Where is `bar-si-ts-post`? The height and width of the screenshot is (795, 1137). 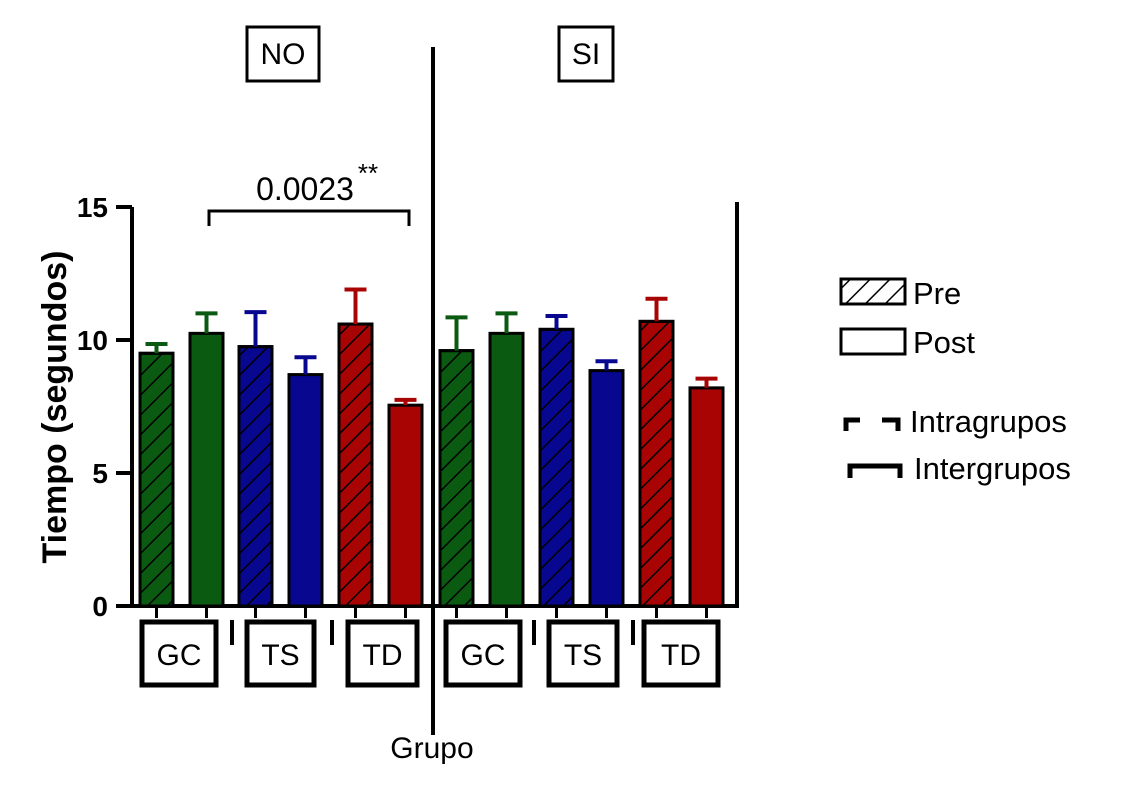
bar-si-ts-post is located at coordinates (606, 488).